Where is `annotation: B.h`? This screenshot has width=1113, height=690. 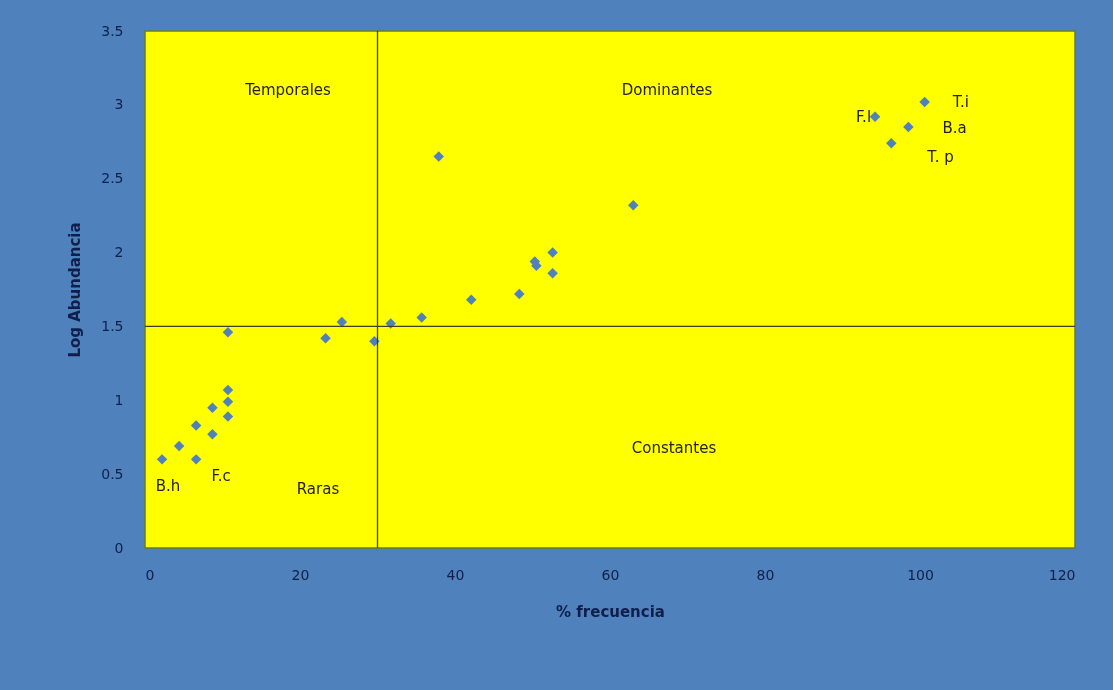 annotation: B.h is located at coordinates (168, 486).